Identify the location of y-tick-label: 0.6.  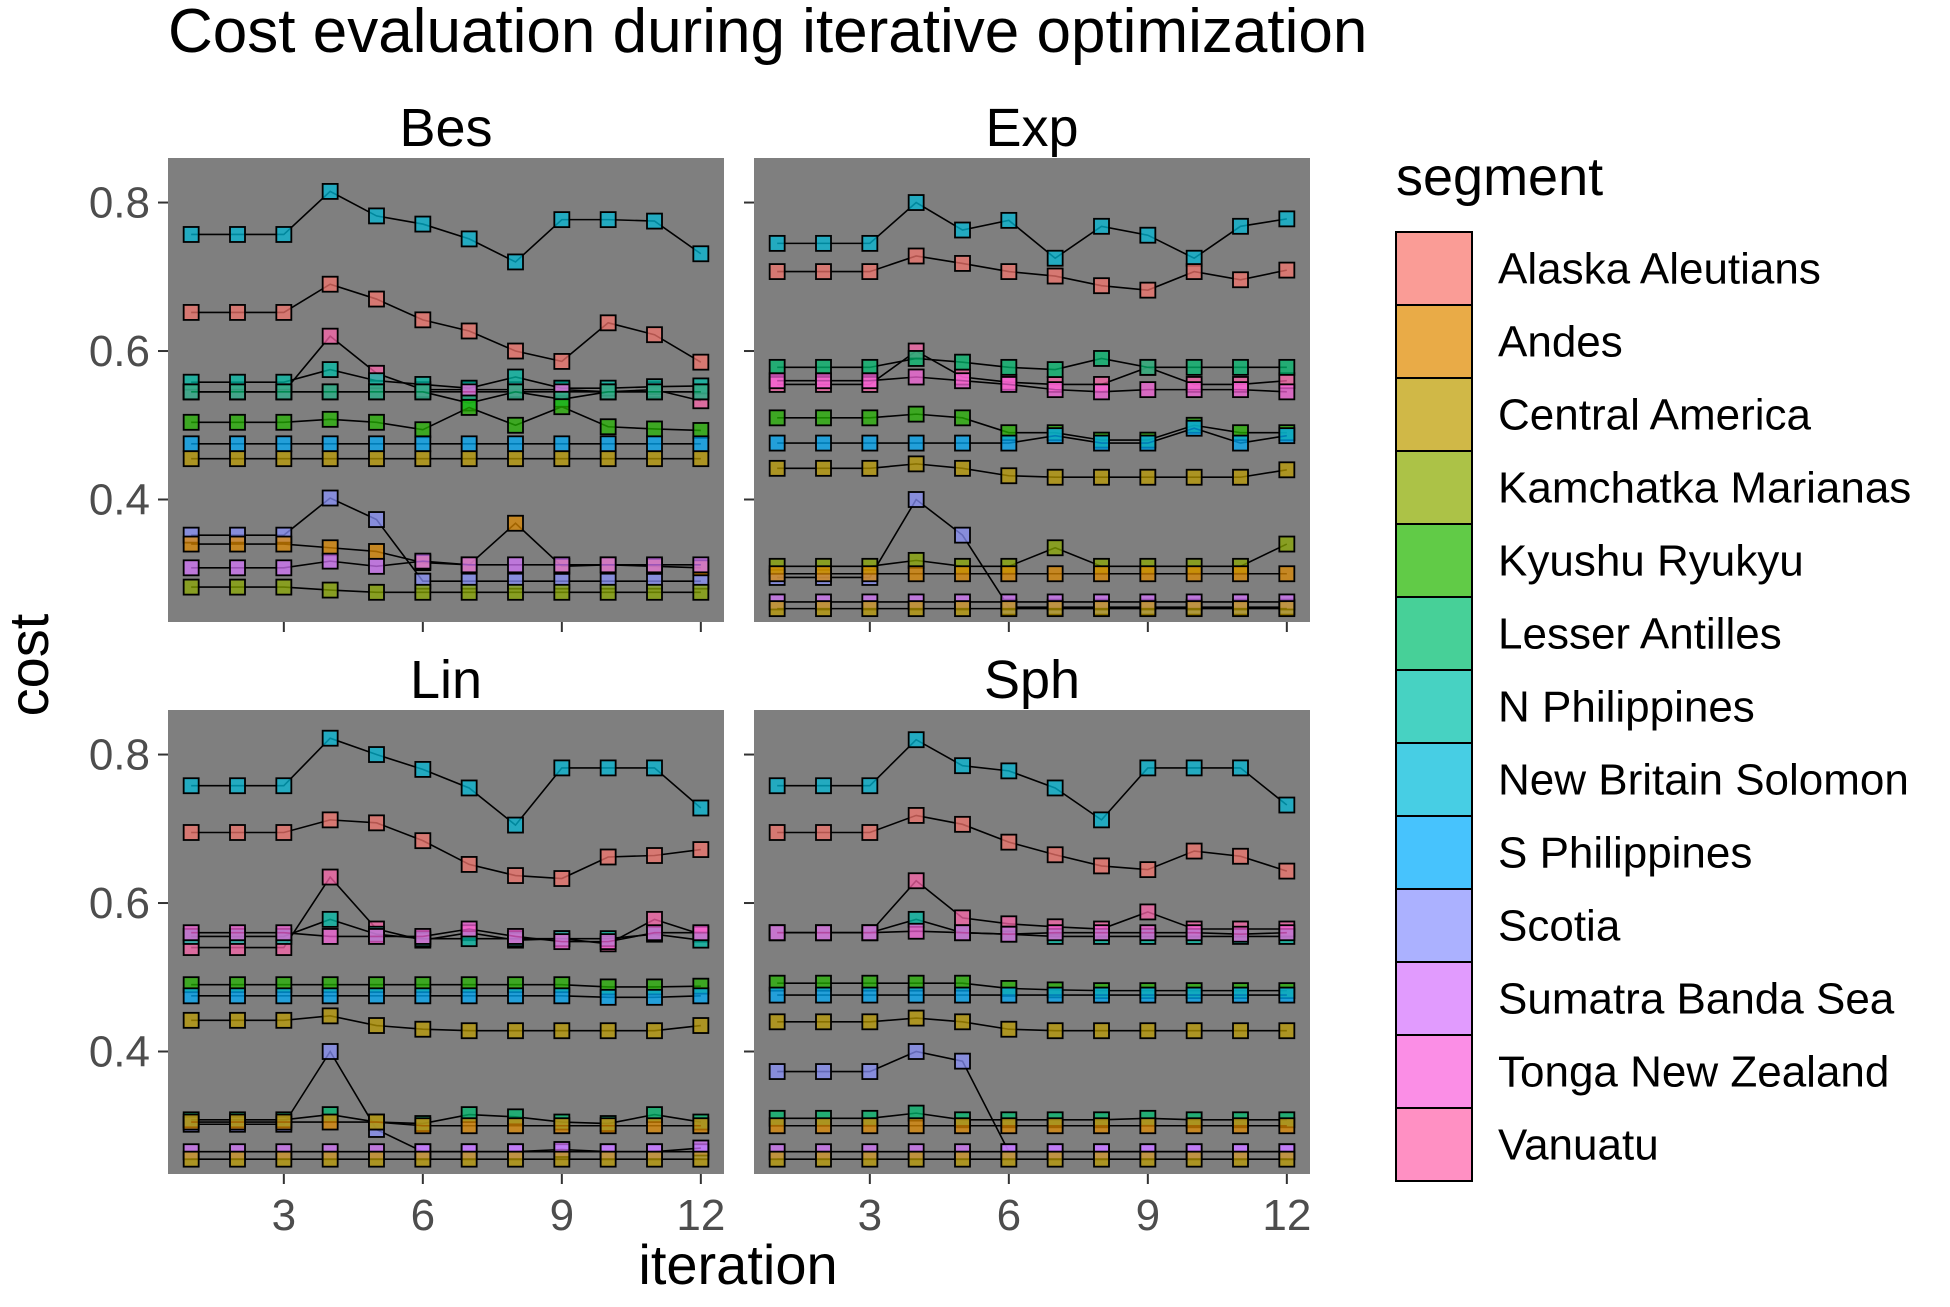
(119, 903).